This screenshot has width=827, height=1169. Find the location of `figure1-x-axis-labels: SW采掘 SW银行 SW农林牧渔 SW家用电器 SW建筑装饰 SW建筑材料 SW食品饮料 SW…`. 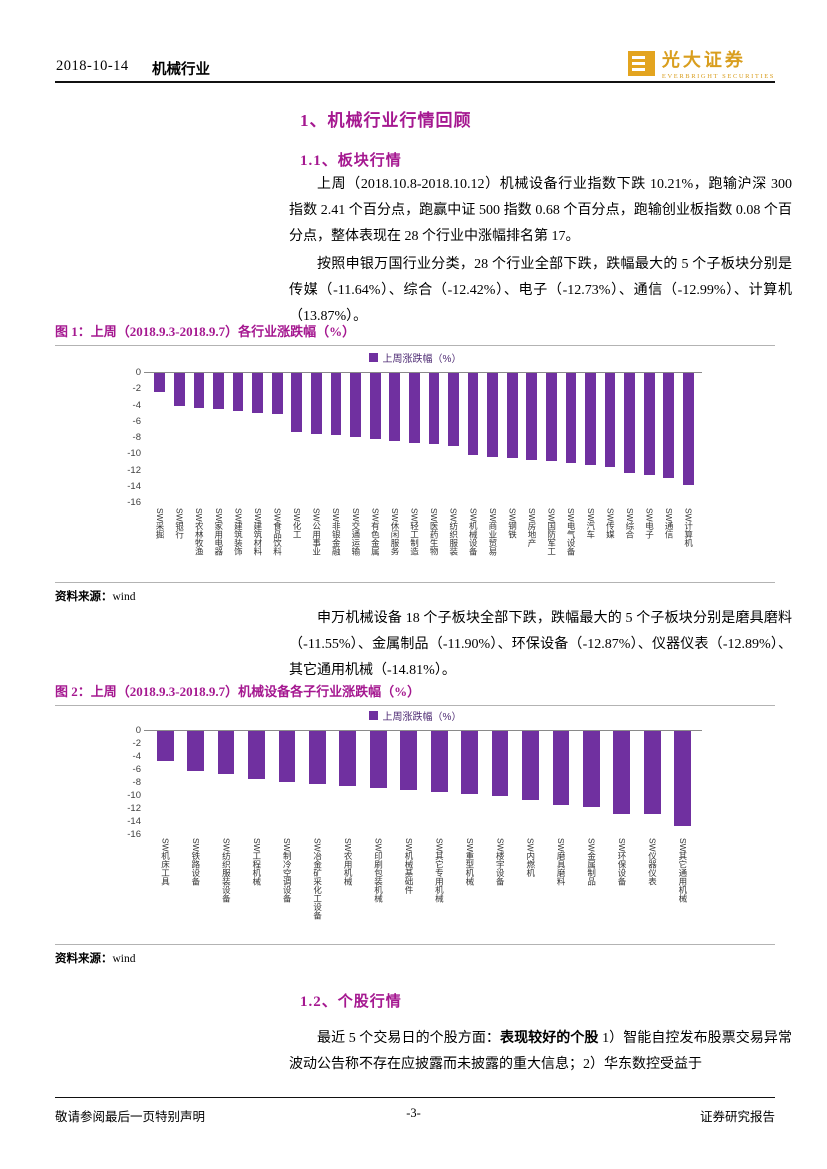

figure1-x-axis-labels: SW采掘 SW银行 SW农林牧渔 SW家用电器 SW建筑装饰 SW建筑材料 SW食品饮料 SW… is located at coordinates (424, 543).